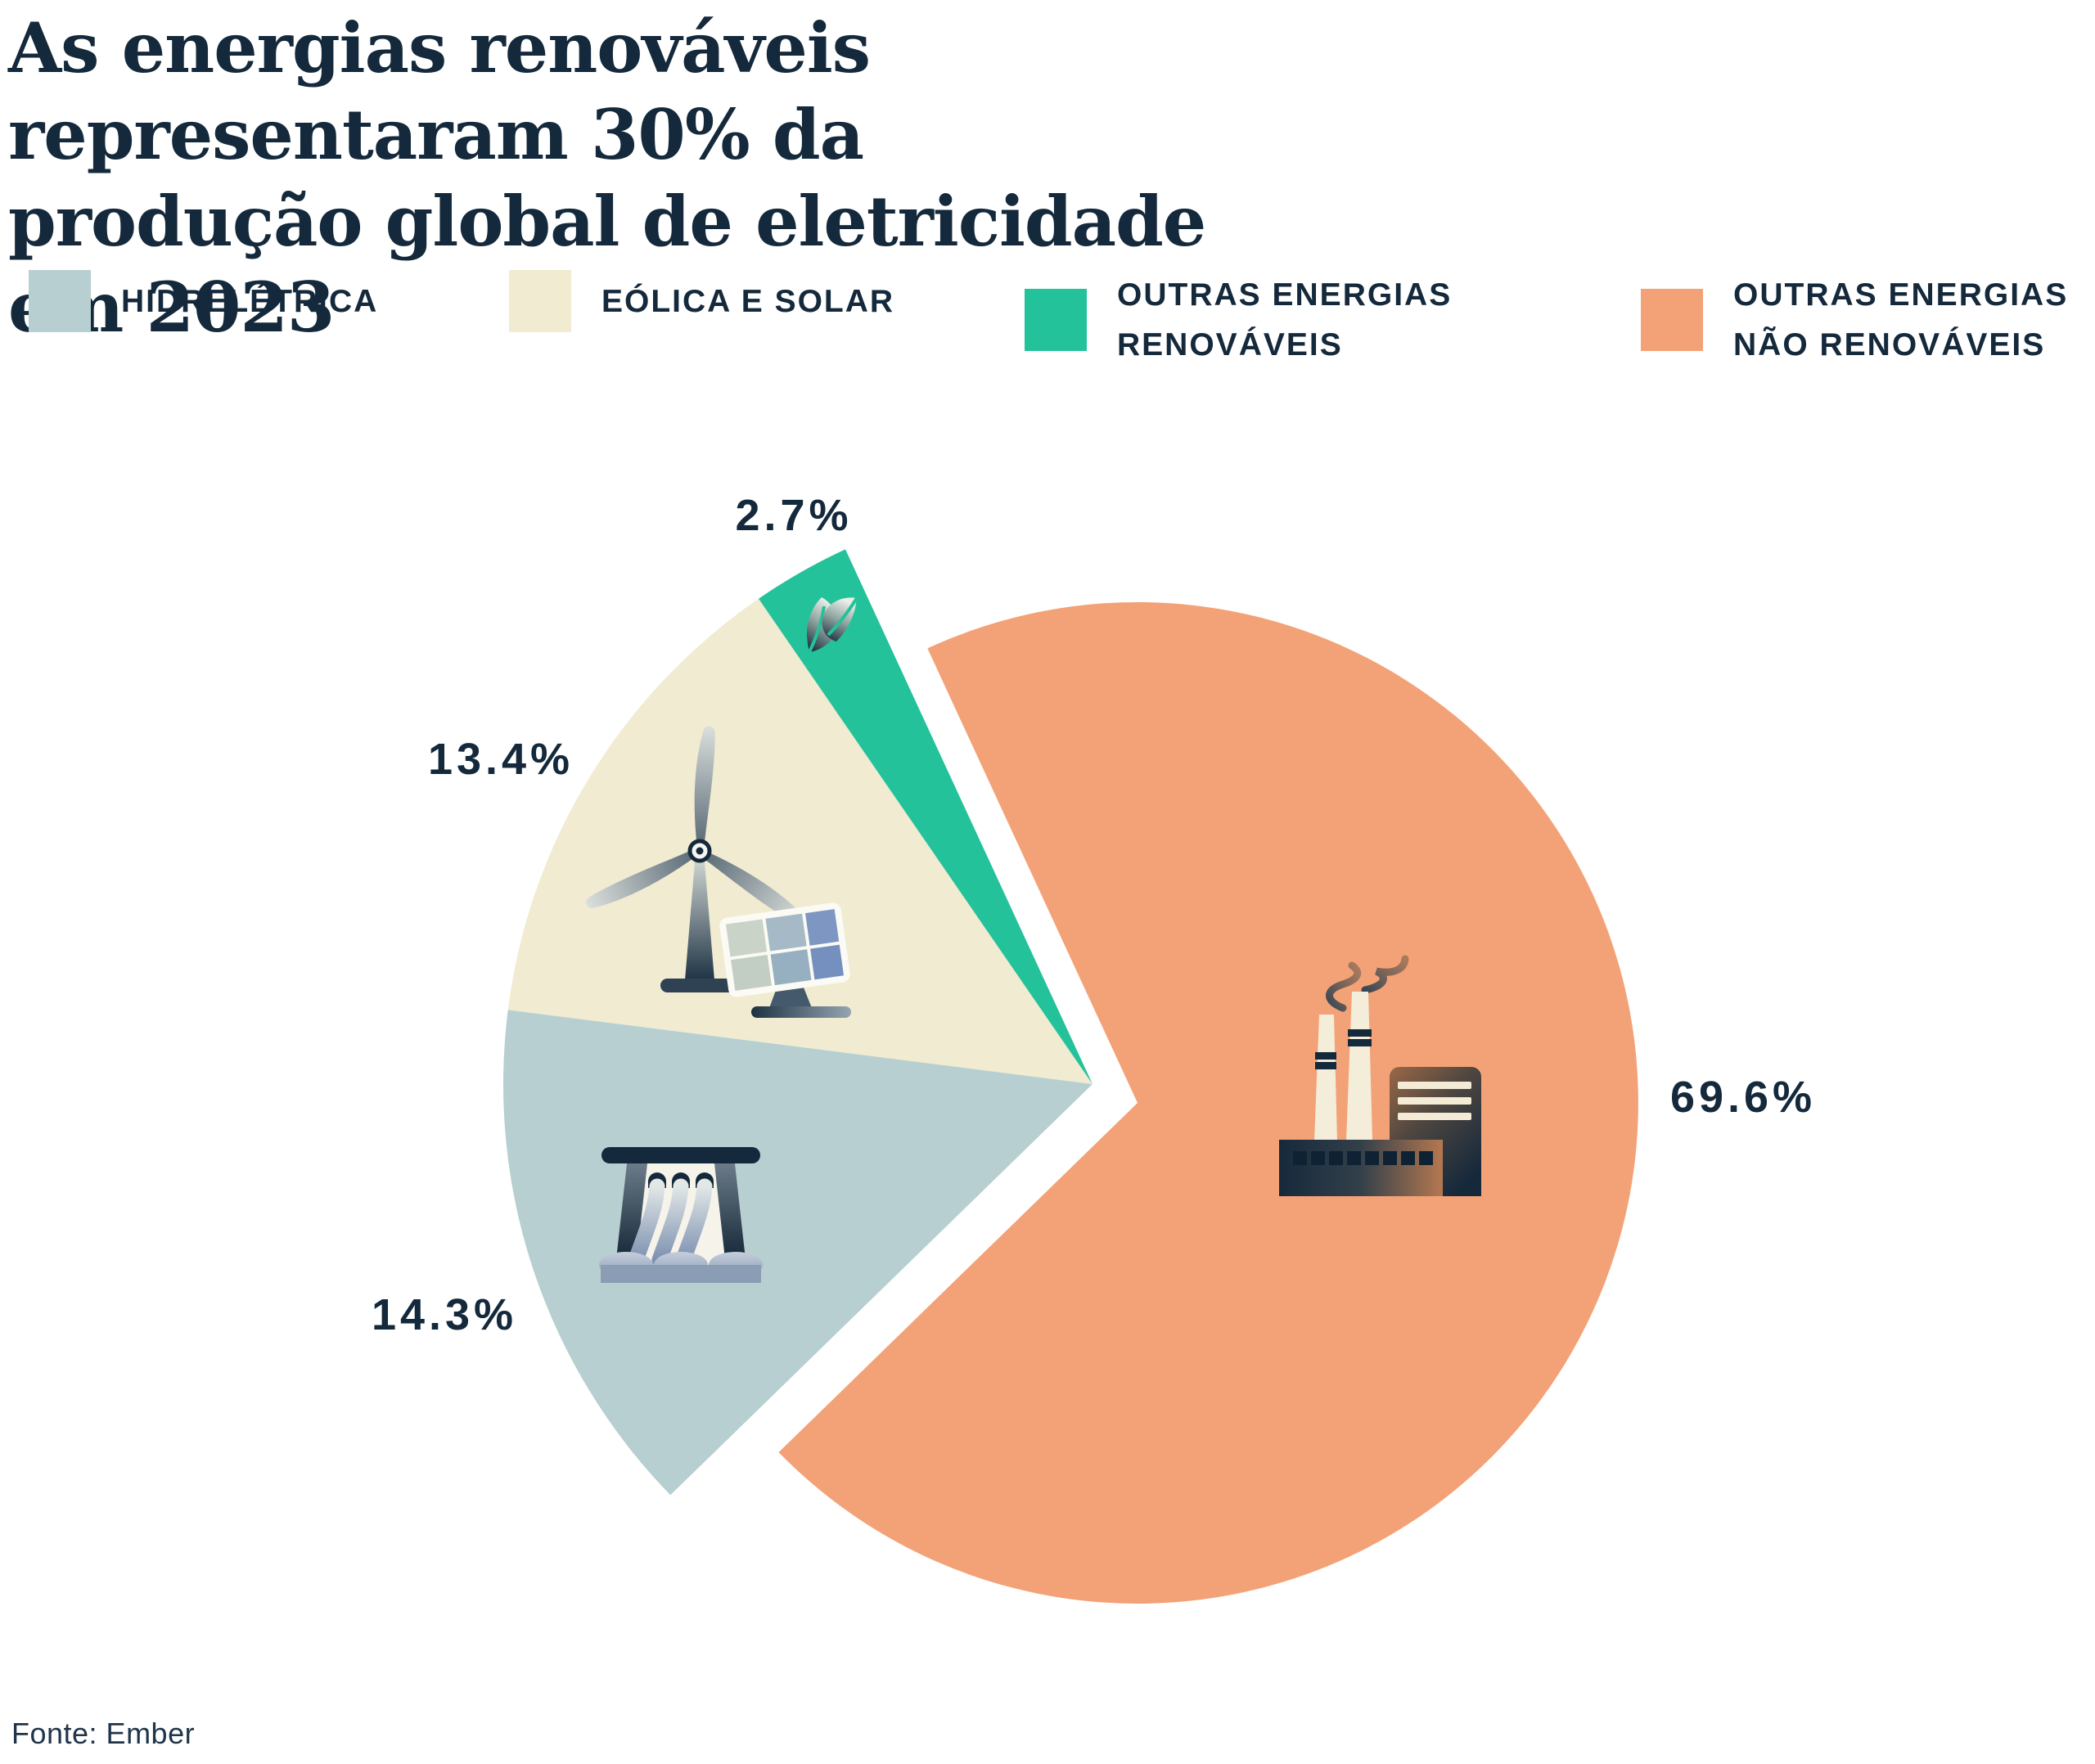  What do you see at coordinates (681, 1215) in the screenshot?
I see `dam-icon` at bounding box center [681, 1215].